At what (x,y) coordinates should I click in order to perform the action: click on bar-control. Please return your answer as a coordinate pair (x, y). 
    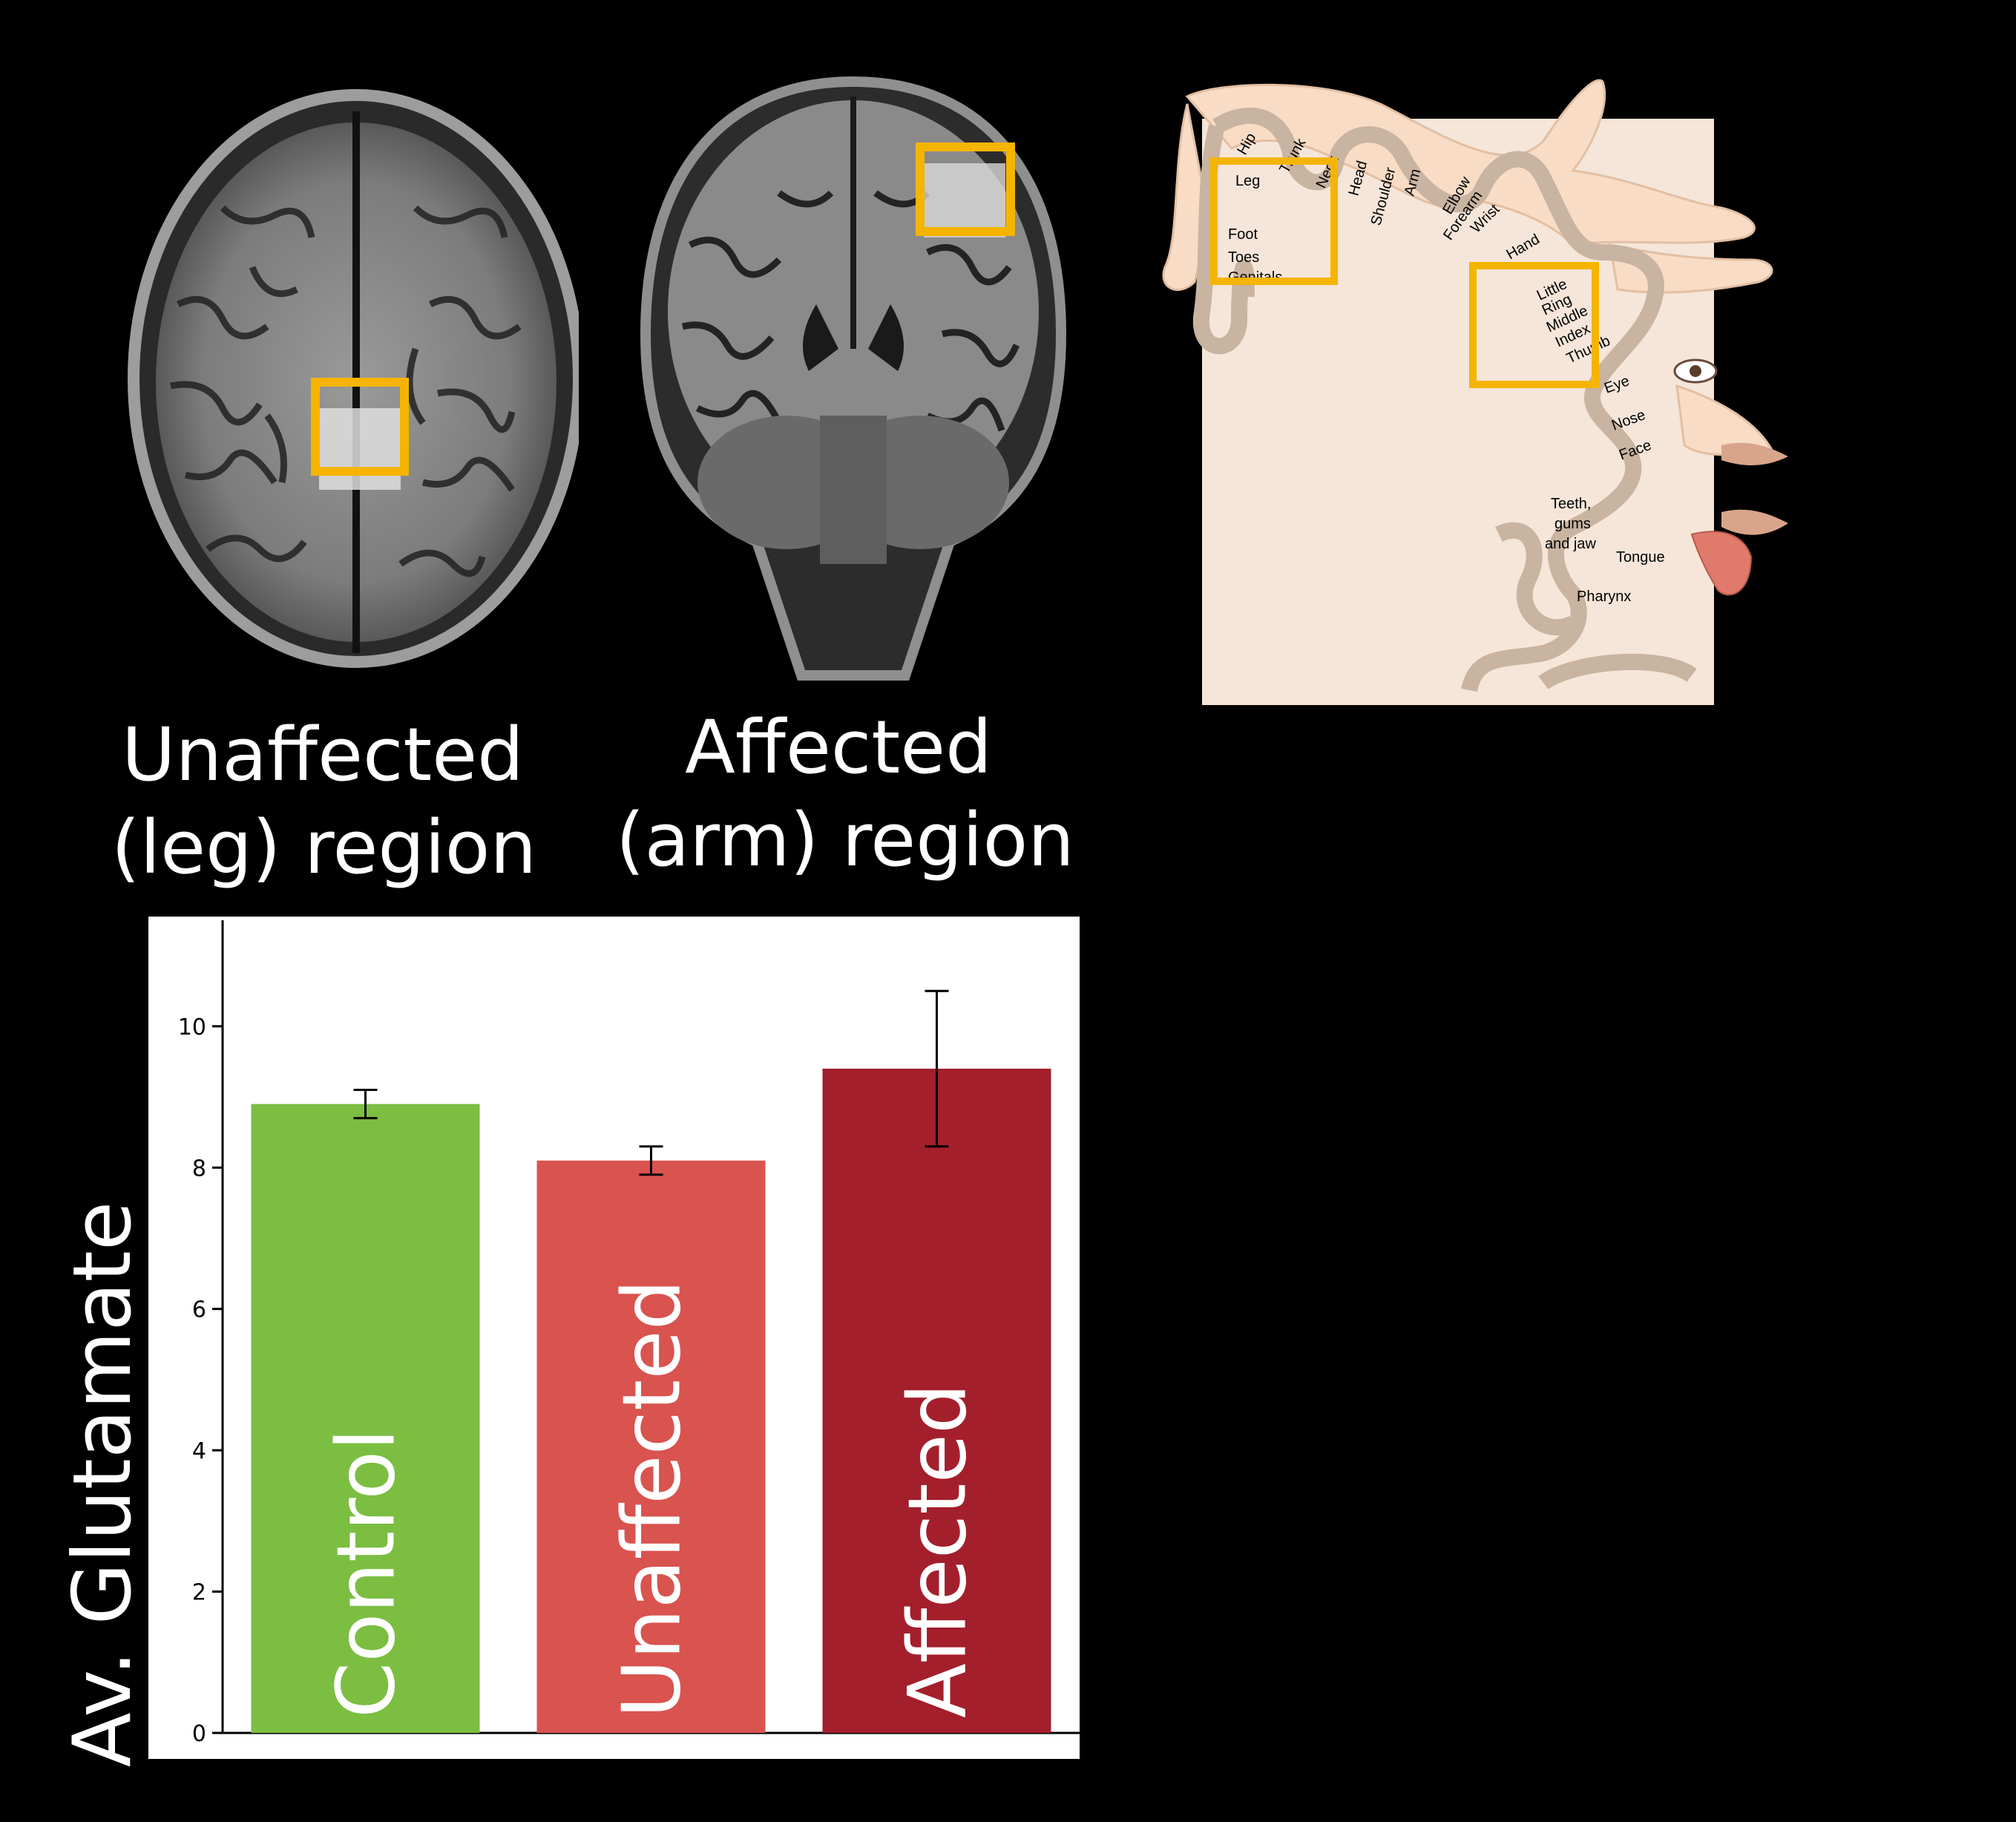
    Looking at the image, I should click on (365, 1419).